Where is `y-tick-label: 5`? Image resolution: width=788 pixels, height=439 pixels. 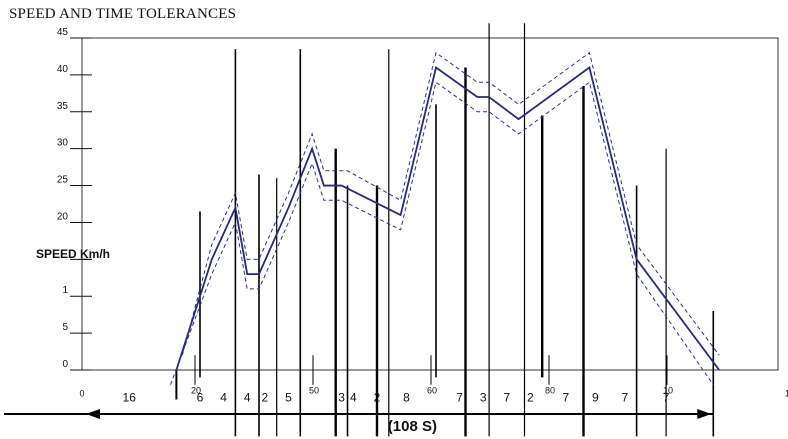
y-tick-label: 5 is located at coordinates (65, 327).